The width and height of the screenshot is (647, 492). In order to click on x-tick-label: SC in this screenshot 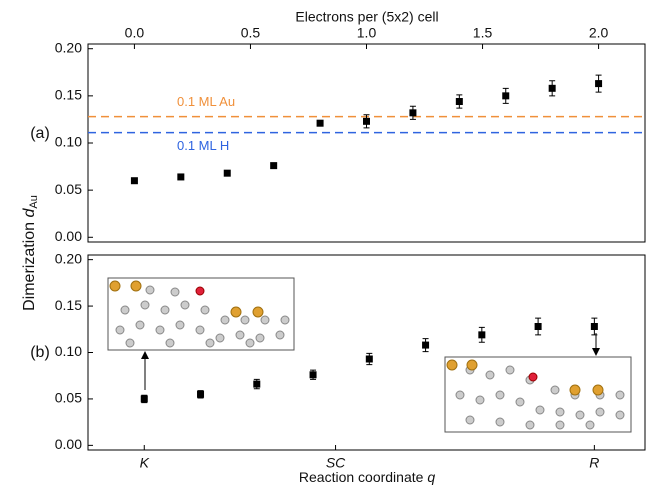, I will do `click(336, 463)`.